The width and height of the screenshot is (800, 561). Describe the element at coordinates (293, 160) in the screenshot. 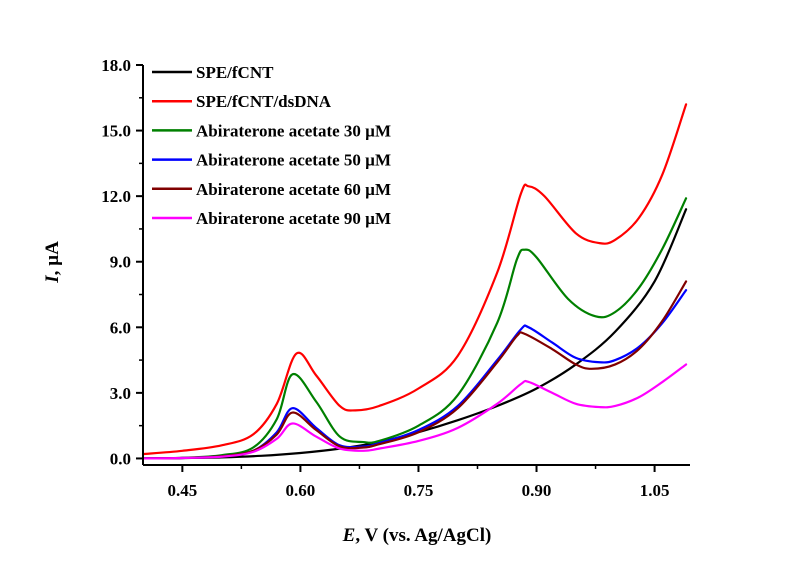

I see `legend-label: Abiraterone acetate 50 µM` at that location.